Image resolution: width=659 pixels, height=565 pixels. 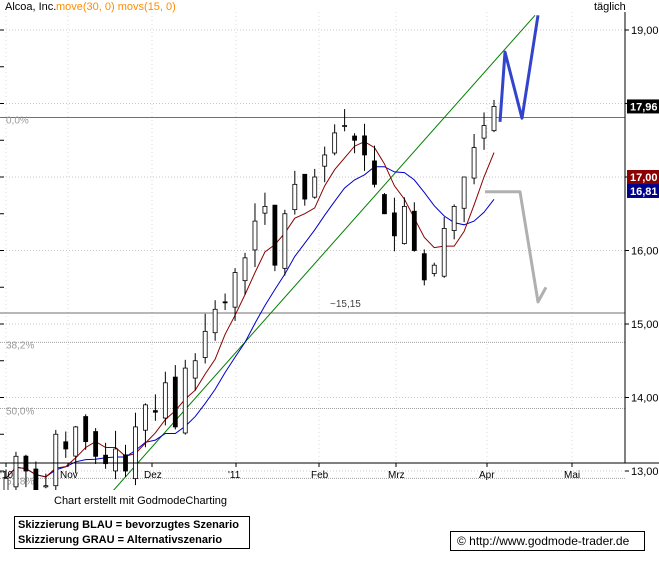 I want to click on price-label-text: 16,81, so click(x=644, y=192).